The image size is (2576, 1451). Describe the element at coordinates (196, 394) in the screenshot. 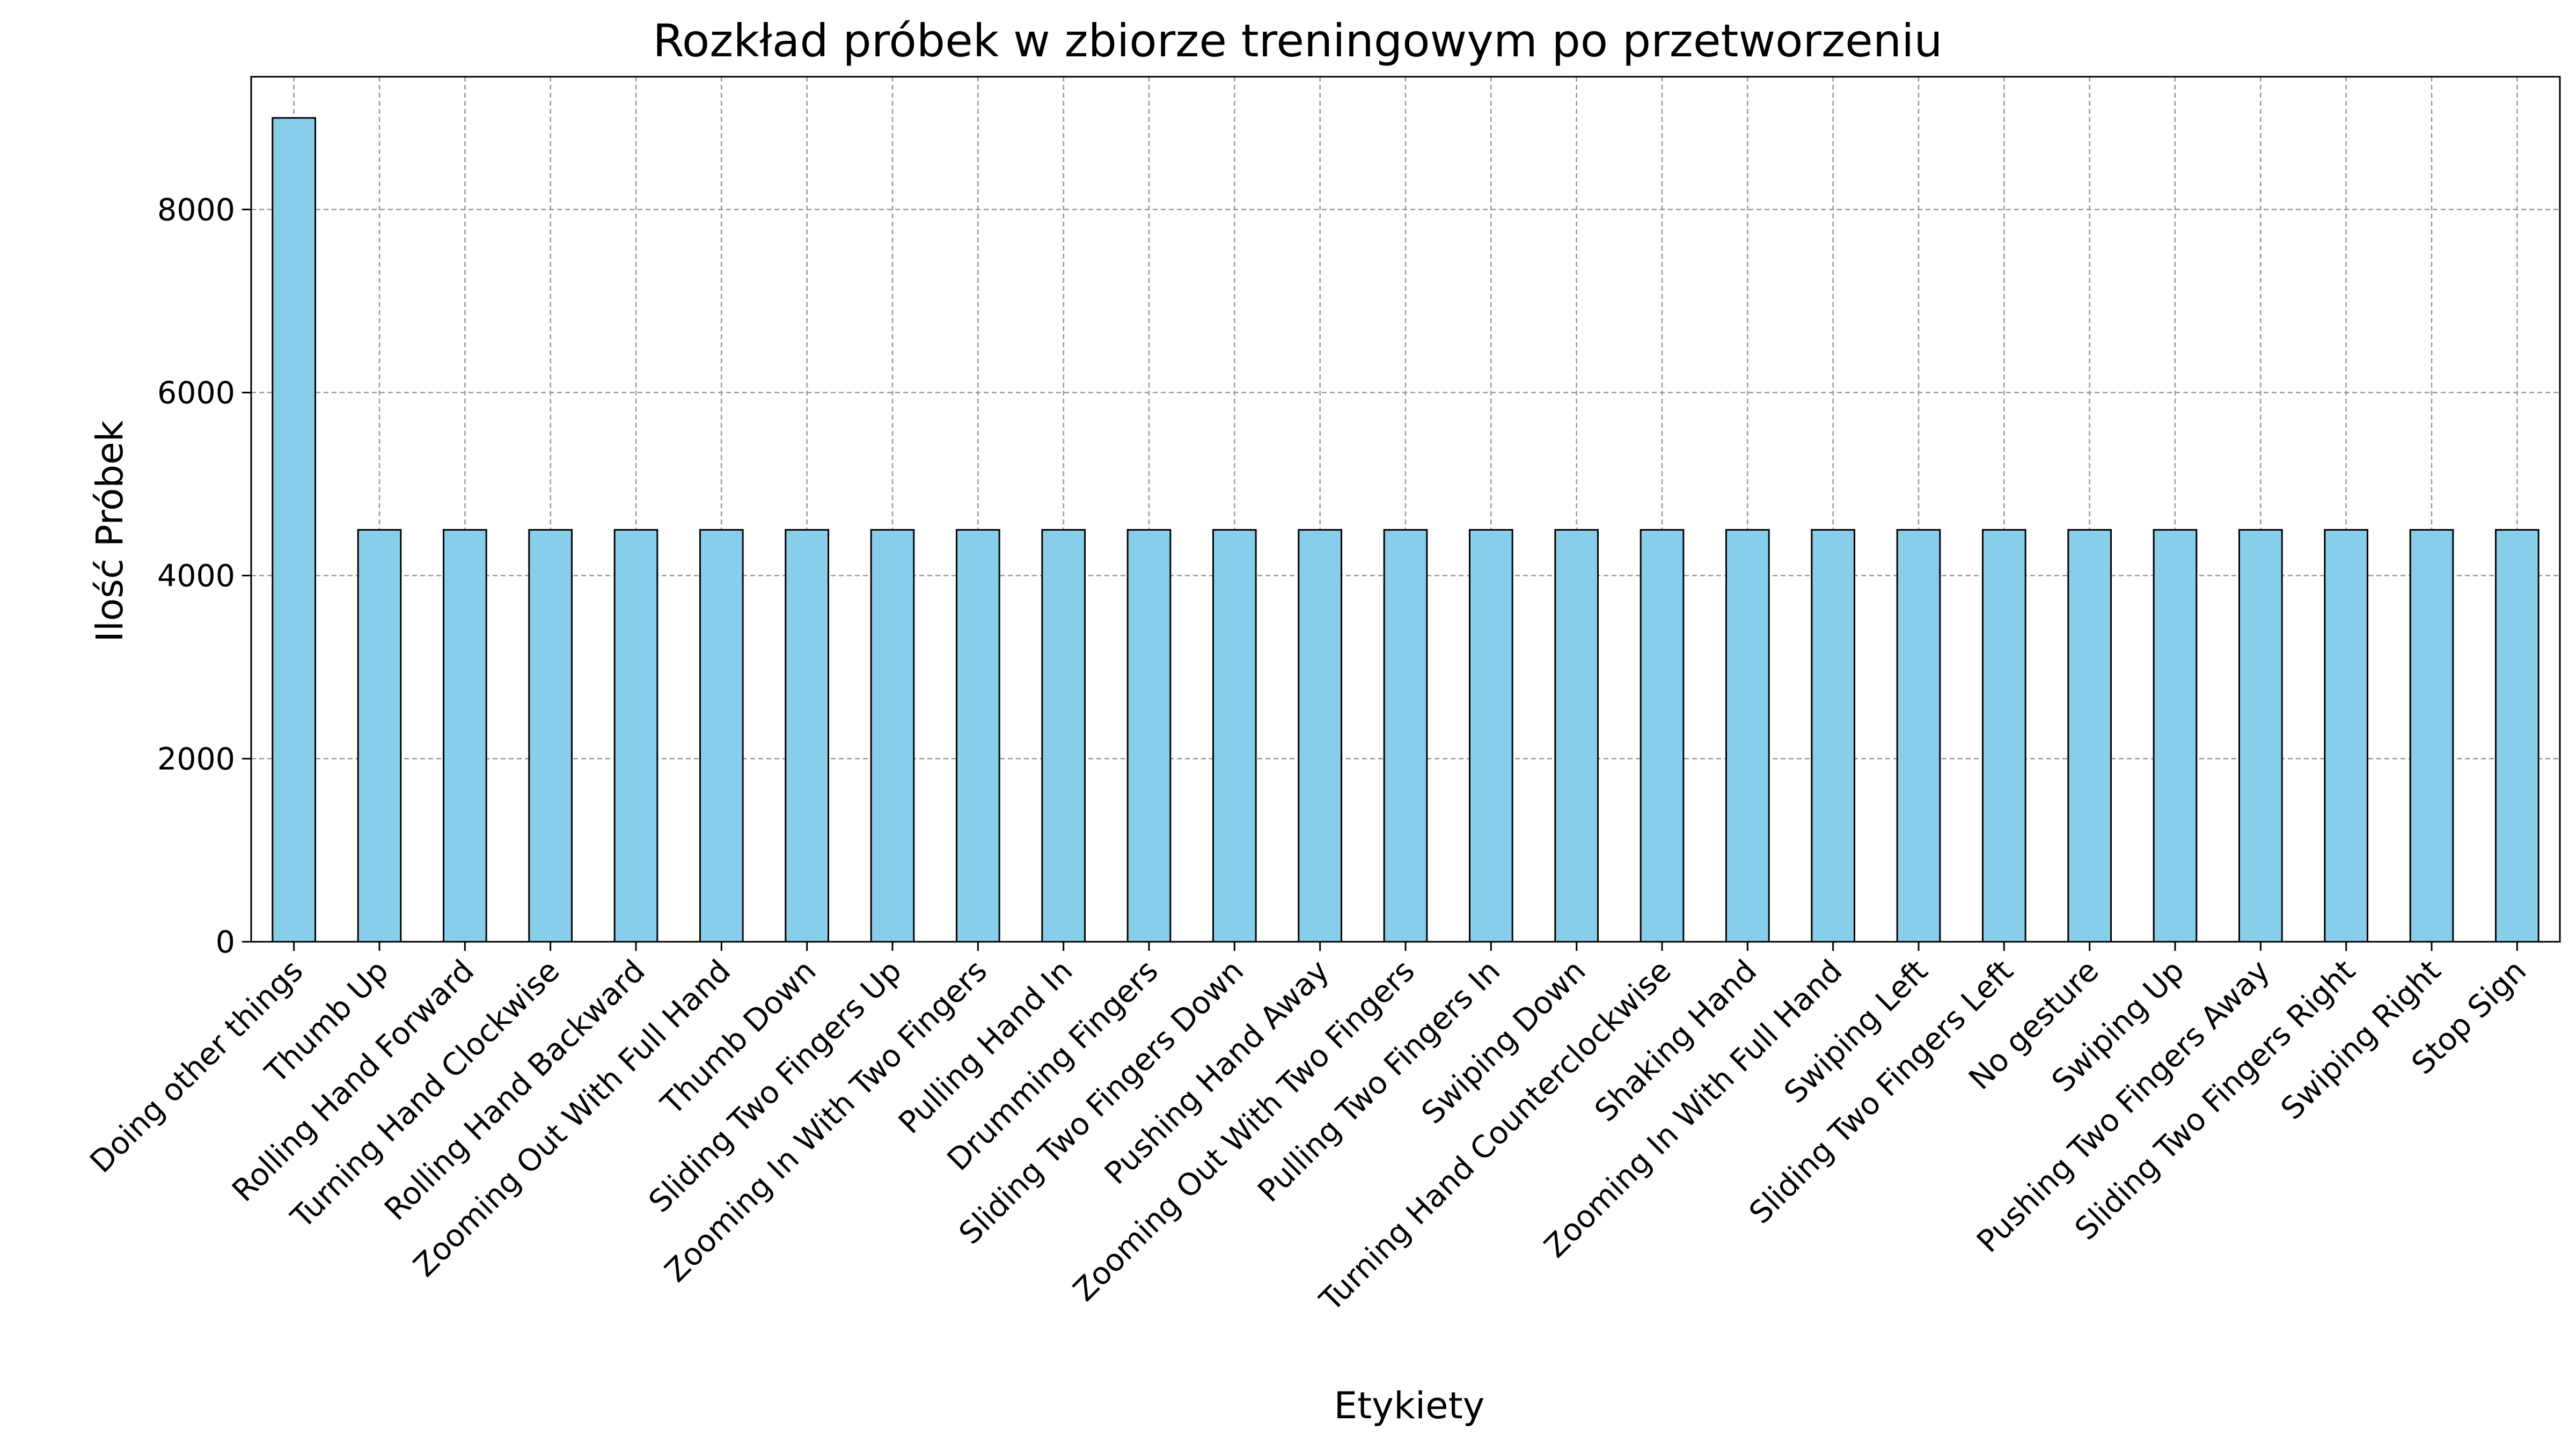

I see `y-tick-label: 6000` at that location.